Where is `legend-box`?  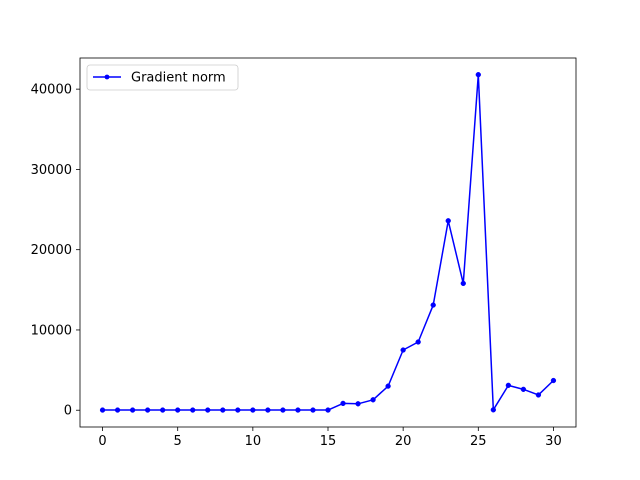 legend-box is located at coordinates (162, 77).